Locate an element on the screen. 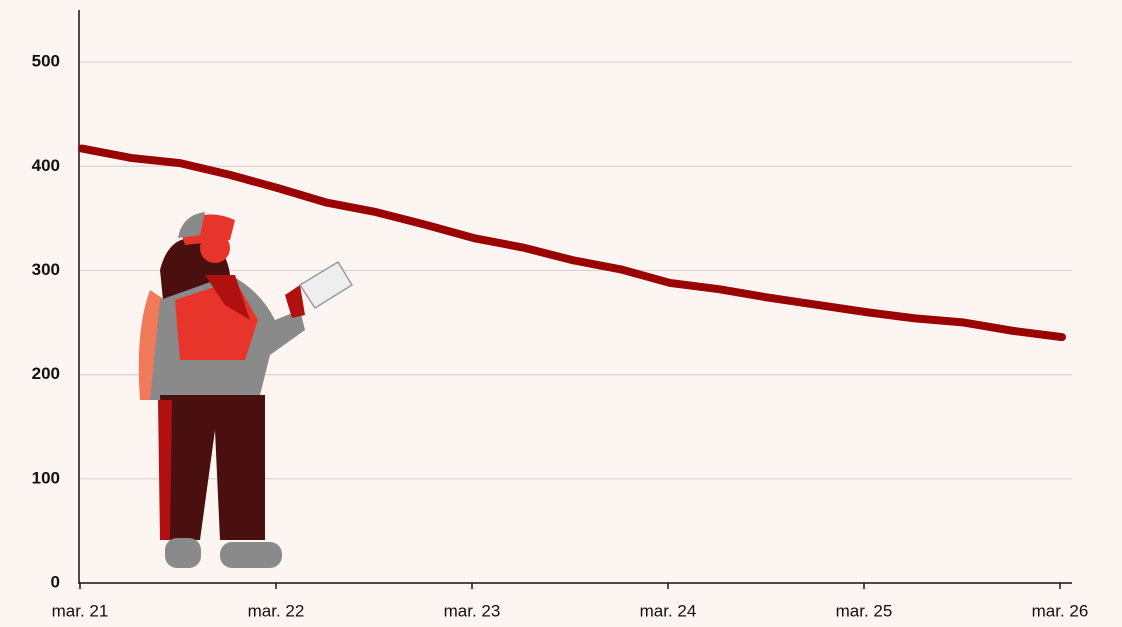 The width and height of the screenshot is (1122, 627). y-tick-label: 300 is located at coordinates (46, 269).